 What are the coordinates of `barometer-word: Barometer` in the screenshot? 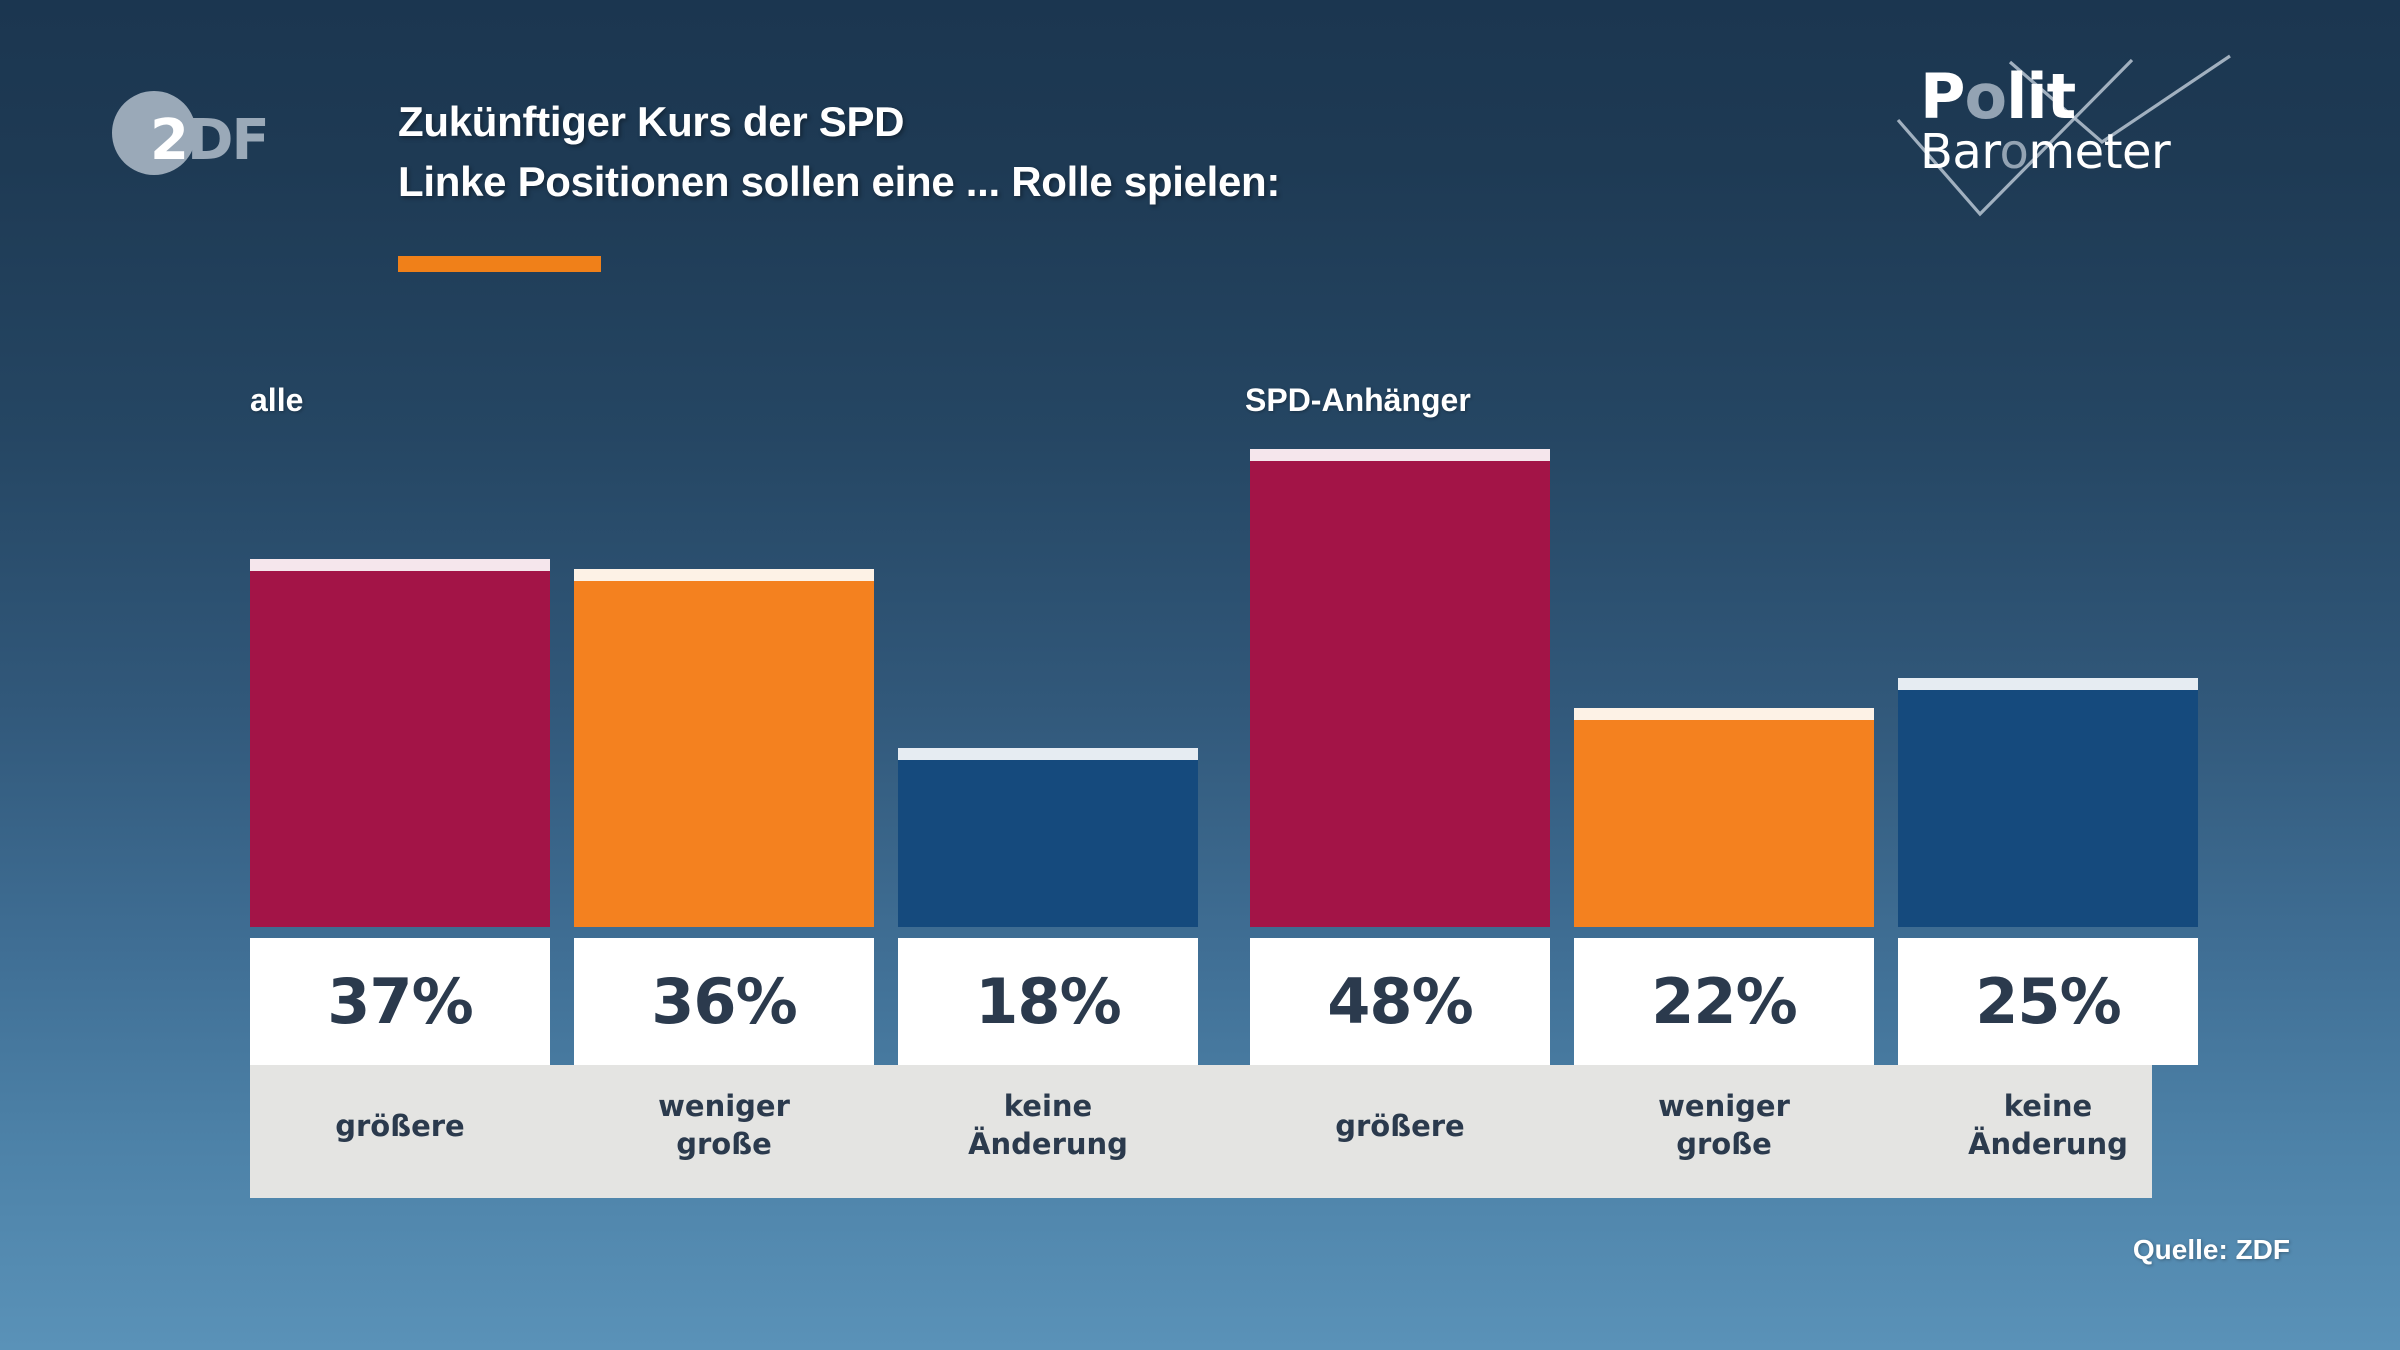 It's located at (2045, 152).